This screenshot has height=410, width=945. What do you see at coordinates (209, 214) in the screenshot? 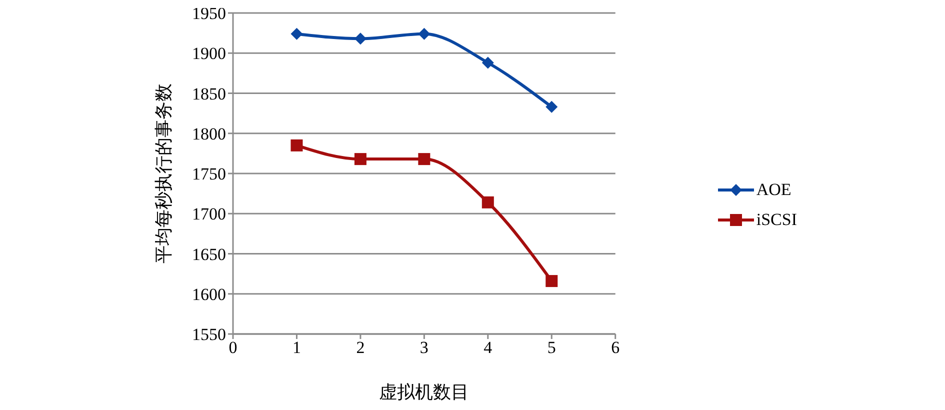
I see `y-tick-label: 1700` at bounding box center [209, 214].